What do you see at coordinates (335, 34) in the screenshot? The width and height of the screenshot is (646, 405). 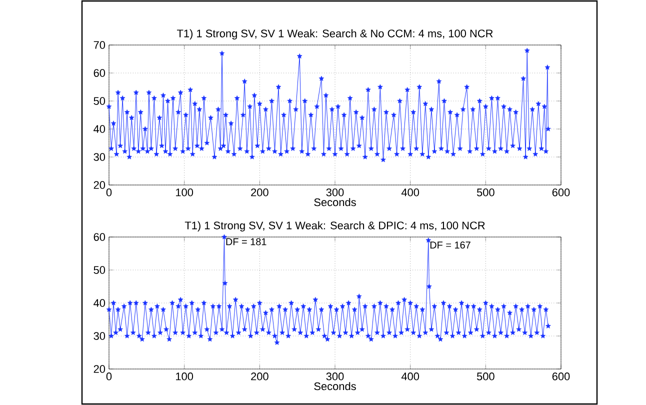 I see `chart-title: T1) 1 Strong SV, SV 1 Weak: Search & No CCM: 4 ms, 100 NCR` at bounding box center [335, 34].